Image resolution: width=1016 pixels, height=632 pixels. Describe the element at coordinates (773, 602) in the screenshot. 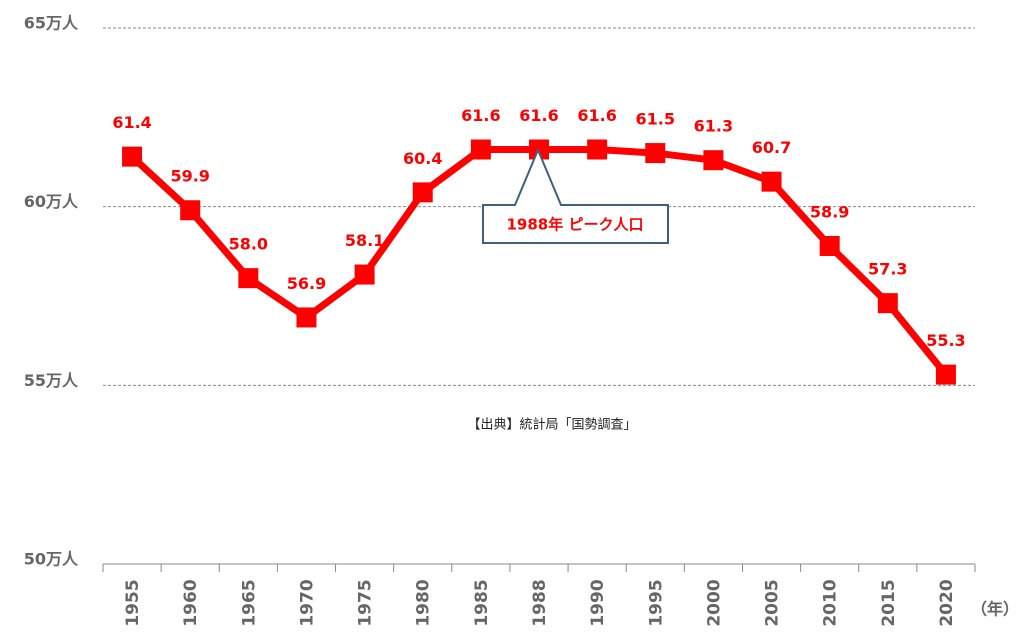

I see `x-tick-label: 2005` at that location.